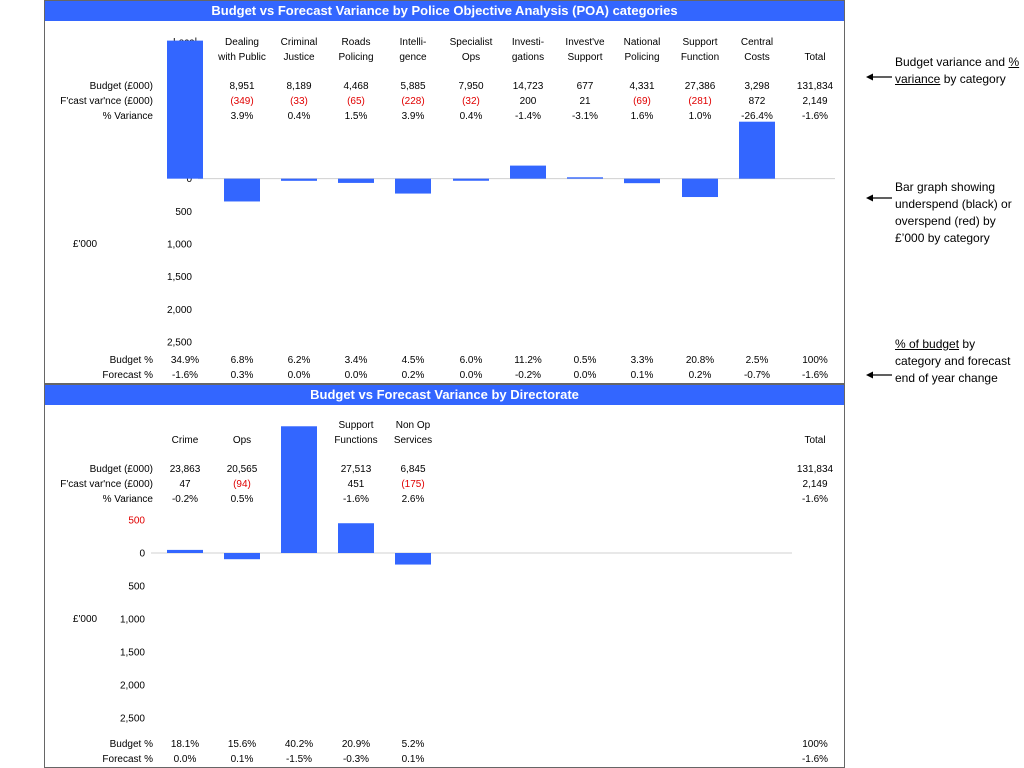 The width and height of the screenshot is (1024, 768). I want to click on row-label-pct: % Variance, so click(127, 499).